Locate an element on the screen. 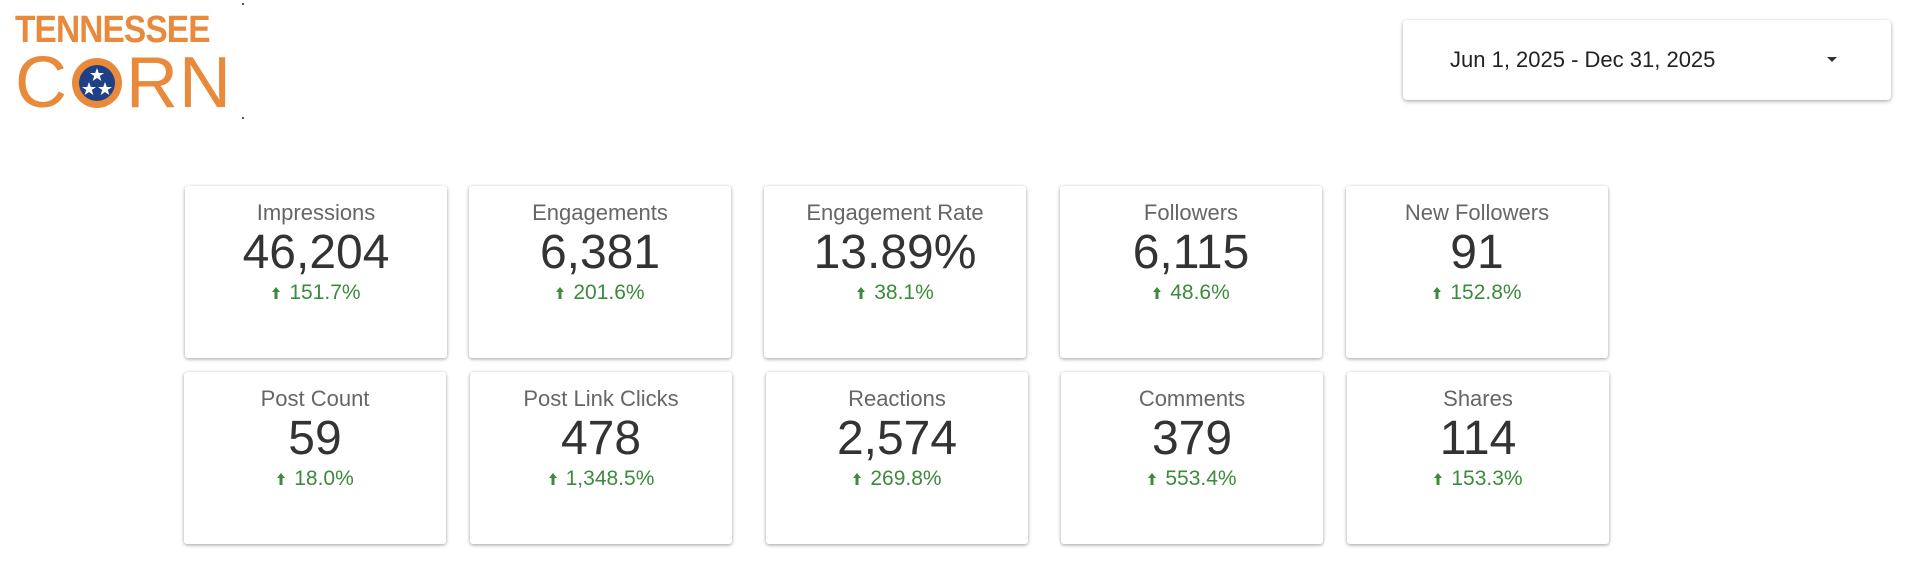  tri-star-seal-icon is located at coordinates (97, 83).